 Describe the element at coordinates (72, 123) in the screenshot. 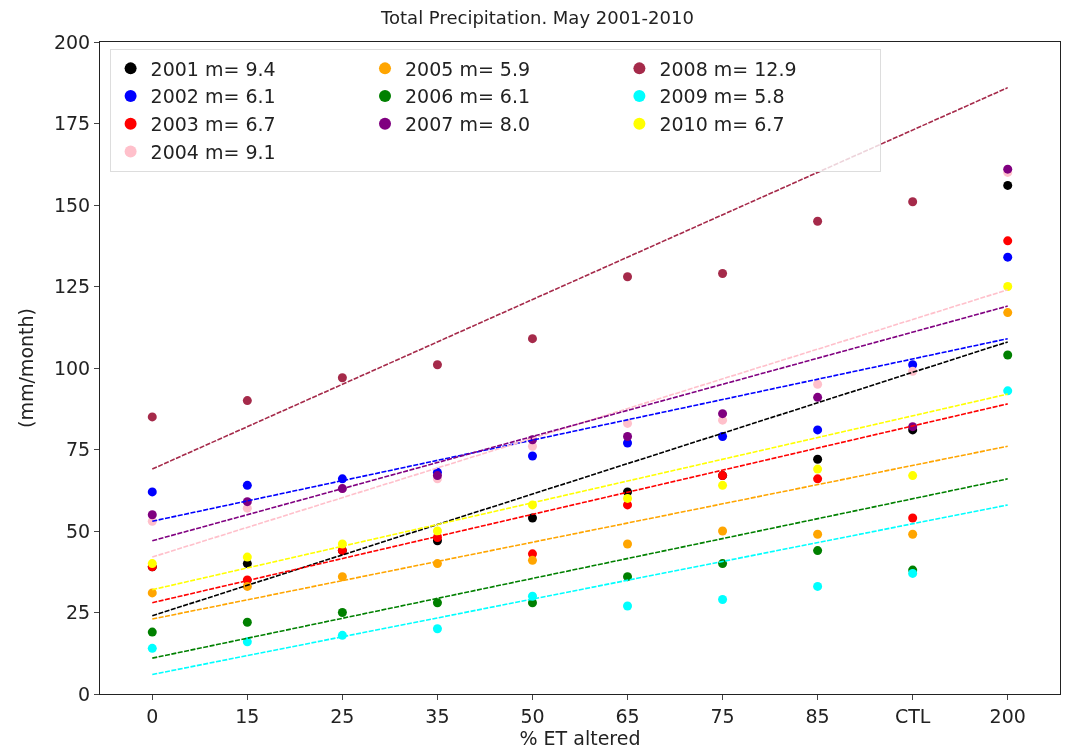

I see `y-tick-label: 175` at that location.